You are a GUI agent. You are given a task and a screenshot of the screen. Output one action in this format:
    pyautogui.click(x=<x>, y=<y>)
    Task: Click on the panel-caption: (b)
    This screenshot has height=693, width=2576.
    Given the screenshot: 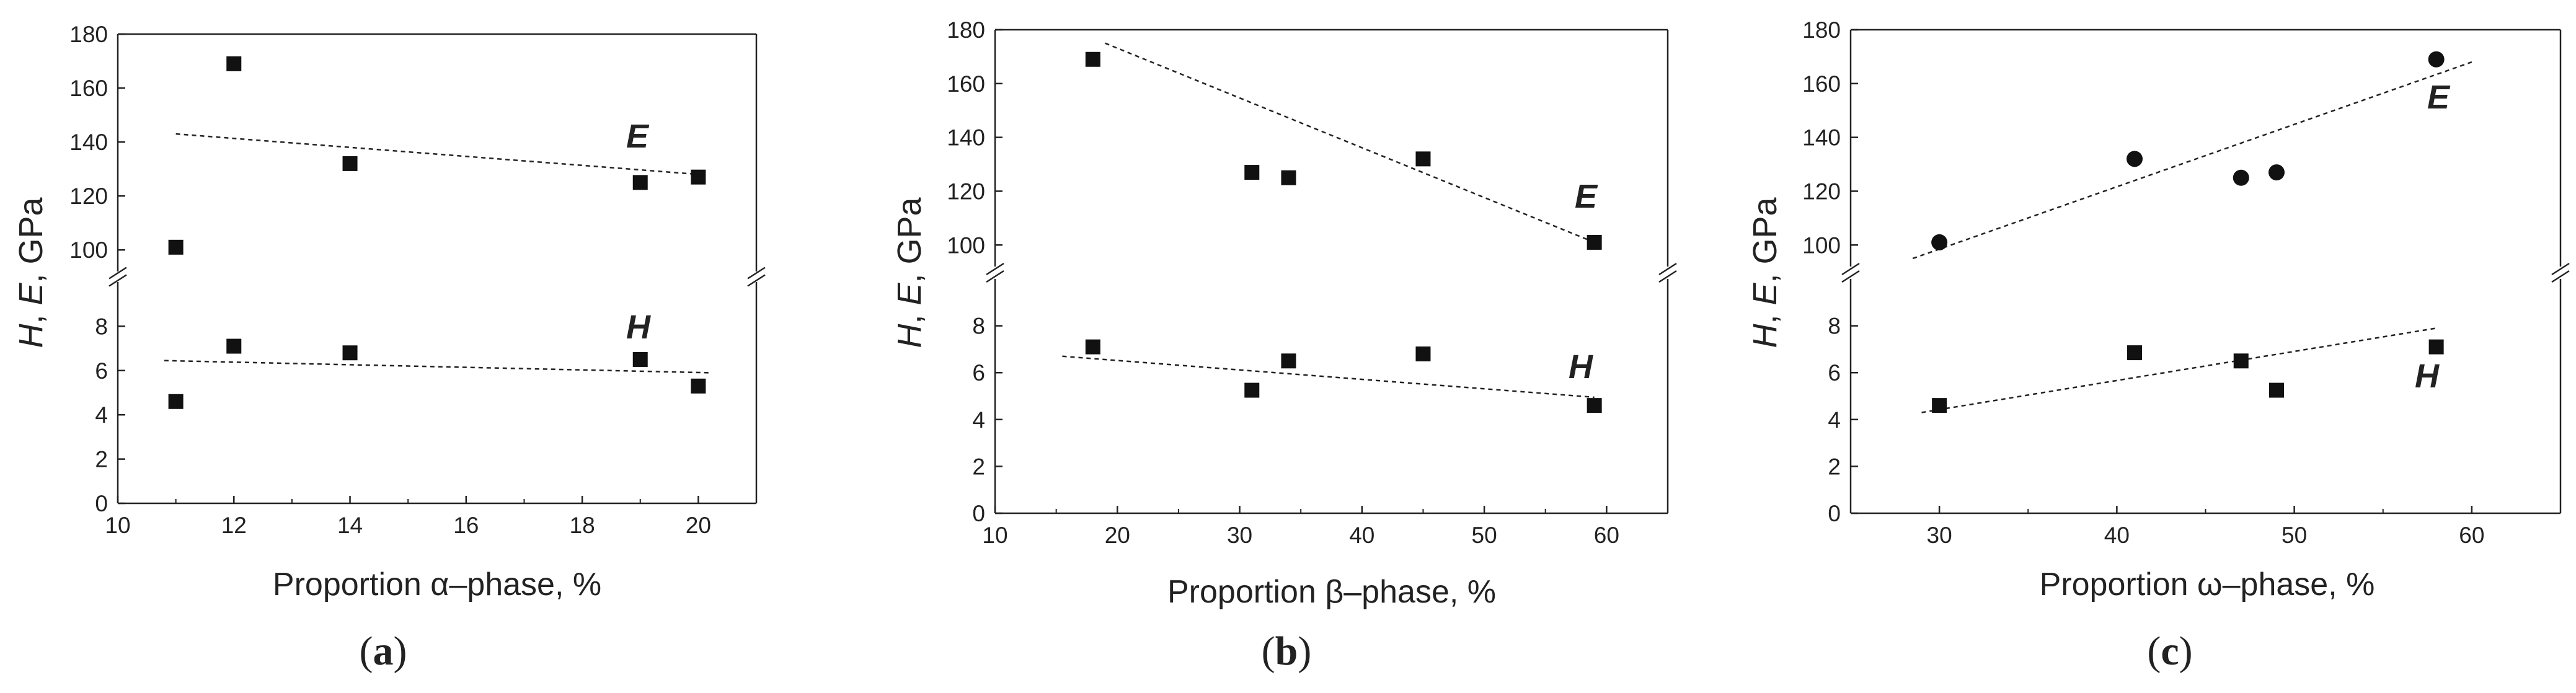 What is the action you would take?
    pyautogui.click(x=1287, y=651)
    